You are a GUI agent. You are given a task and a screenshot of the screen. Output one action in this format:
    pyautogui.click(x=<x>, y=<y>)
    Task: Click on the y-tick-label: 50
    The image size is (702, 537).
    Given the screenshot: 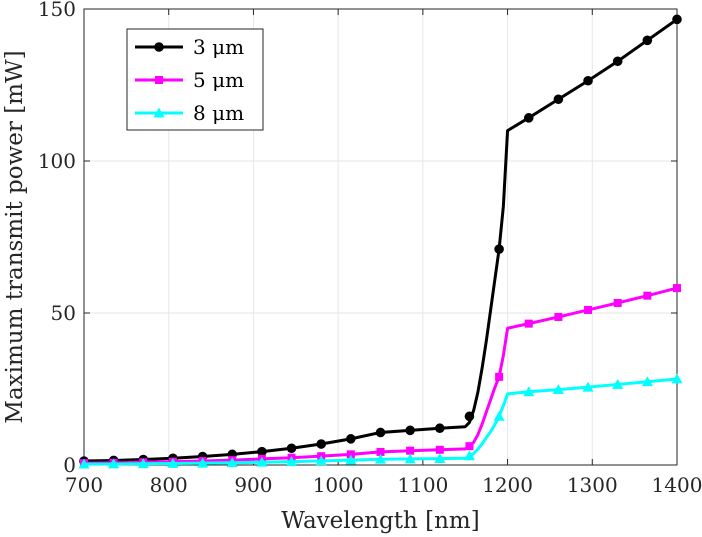 What is the action you would take?
    pyautogui.click(x=63, y=313)
    